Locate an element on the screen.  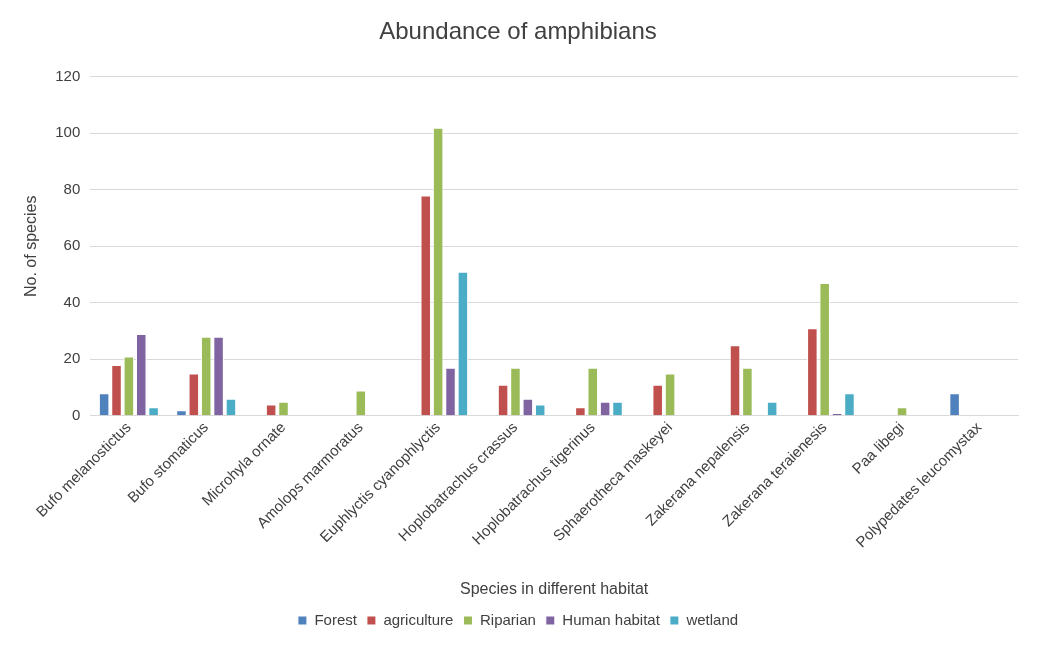
legend-label: Human habitat is located at coordinates (611, 619).